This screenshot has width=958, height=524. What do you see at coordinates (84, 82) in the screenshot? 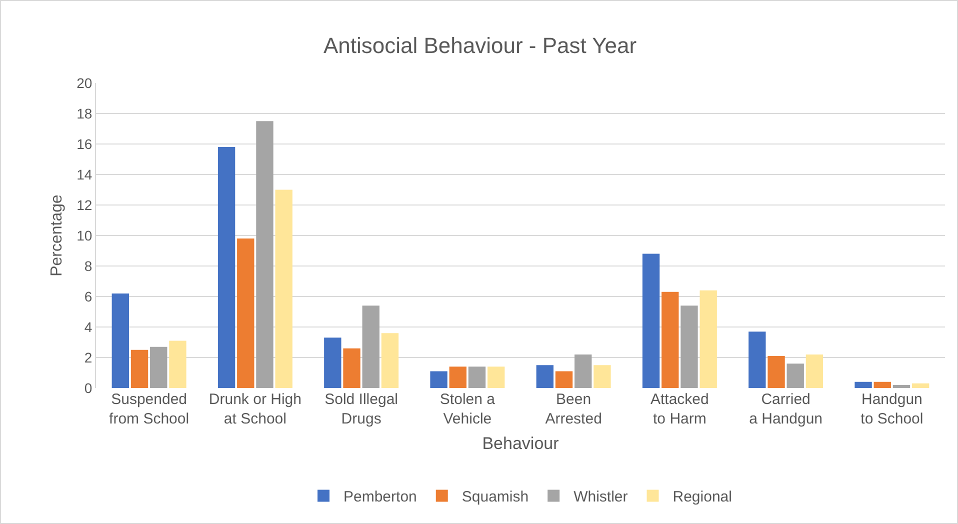
I see `y-tick-label: 20` at bounding box center [84, 82].